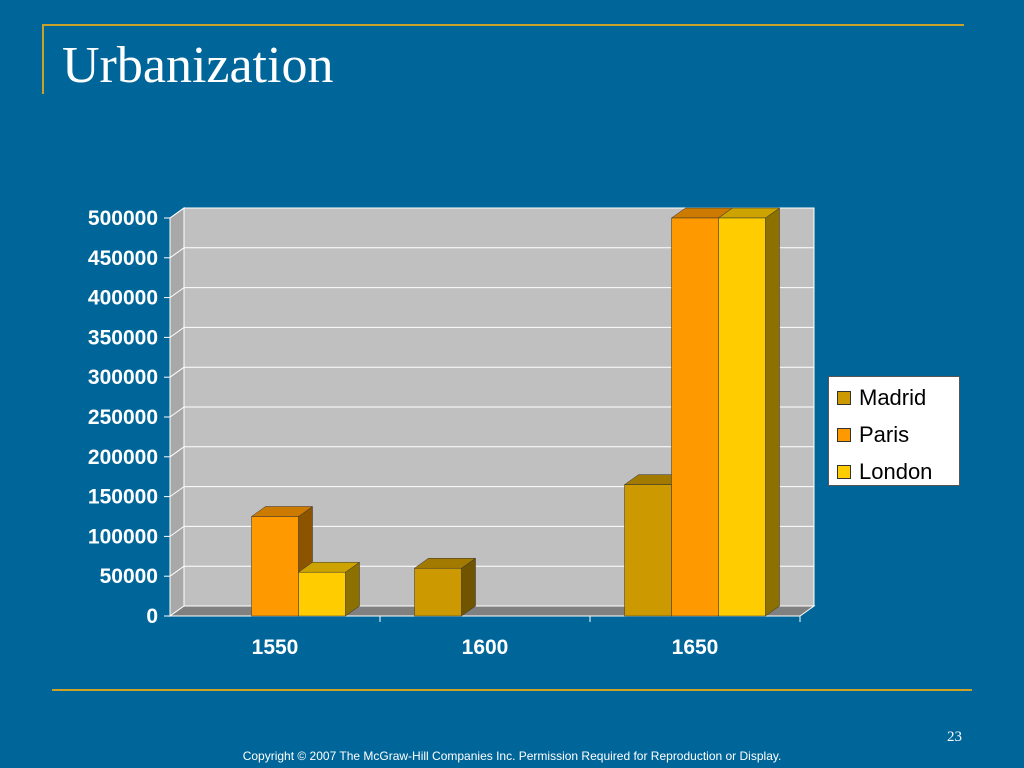  Describe the element at coordinates (123, 218) in the screenshot. I see `y-tick-label: 500000` at that location.